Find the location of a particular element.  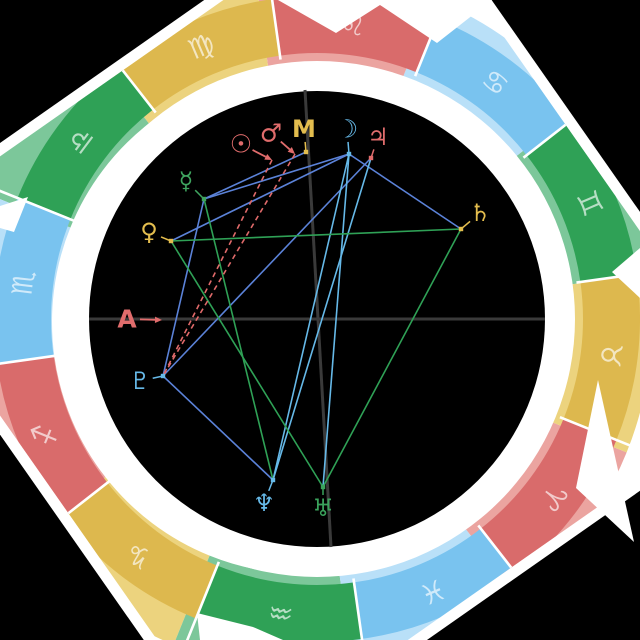

zodiac-segment-gemini is located at coordinates (581, 201).